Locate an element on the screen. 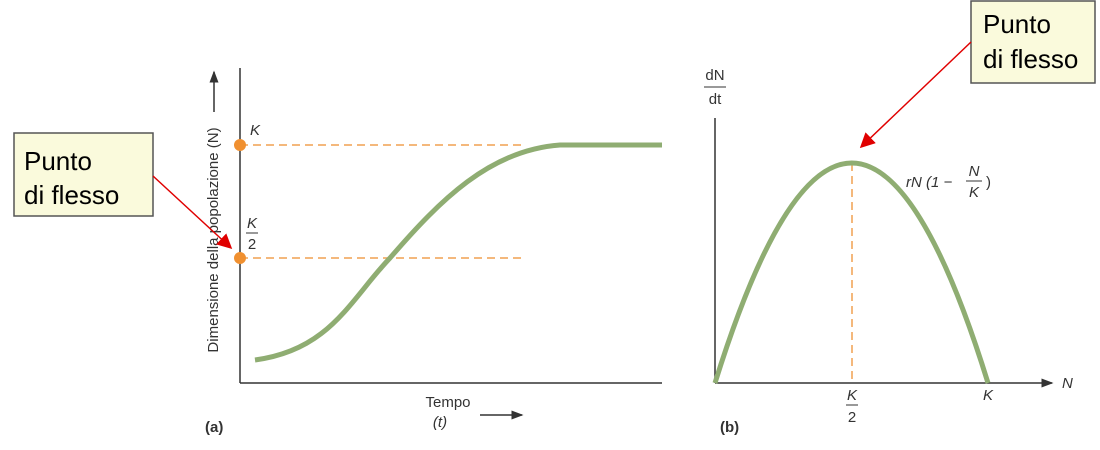 The image size is (1100, 450). parabola is located at coordinates (851, 272).